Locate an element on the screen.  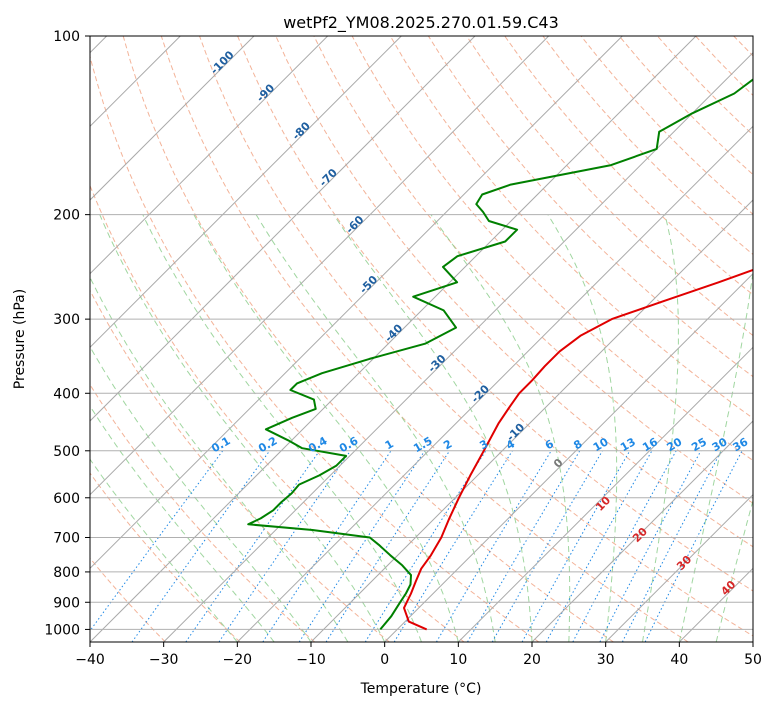
mixing-ratio-label: 1 is located at coordinates (389, 444).